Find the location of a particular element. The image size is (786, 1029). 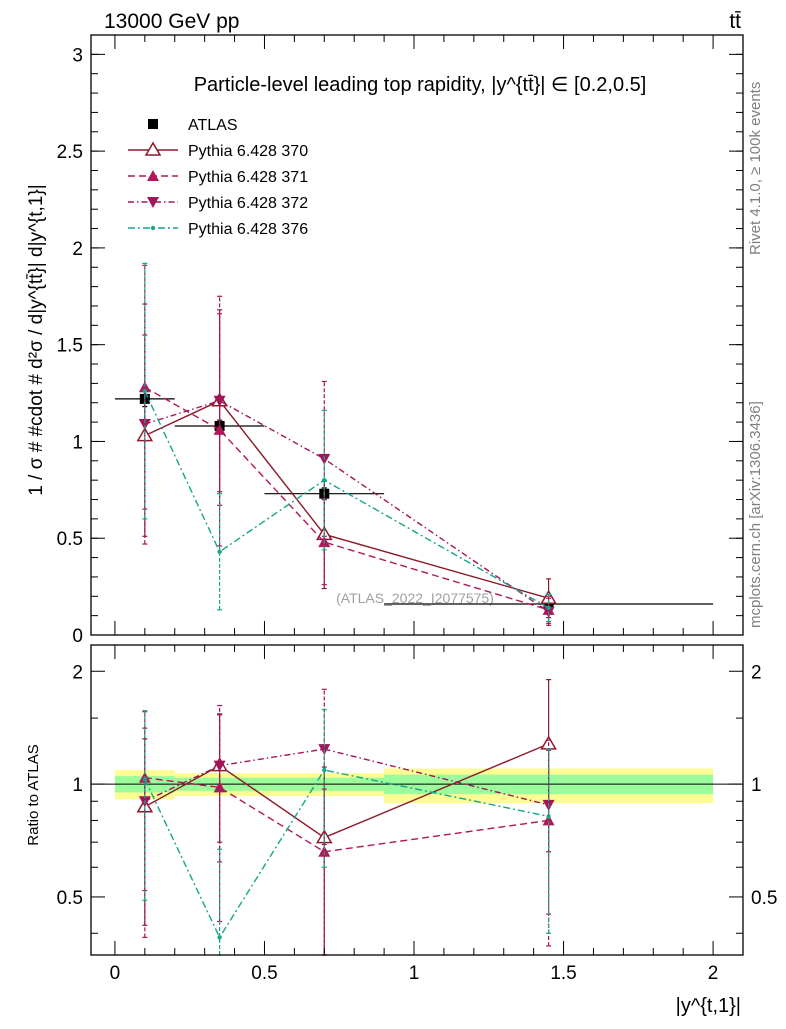

legend-entry-p370: Pythia 6.428 370 is located at coordinates (218, 150).